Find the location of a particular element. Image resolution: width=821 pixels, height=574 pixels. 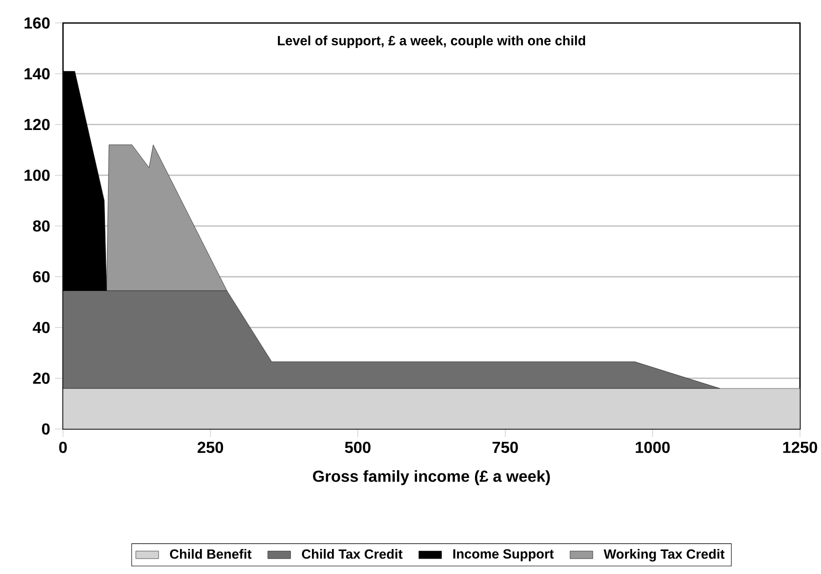

legend-label: Income Support is located at coordinates (503, 555).